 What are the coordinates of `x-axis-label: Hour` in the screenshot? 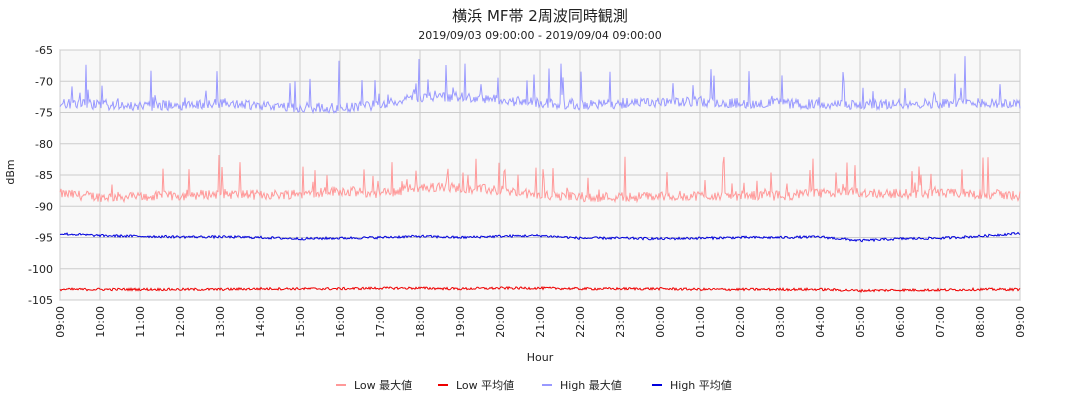 It's located at (540, 357).